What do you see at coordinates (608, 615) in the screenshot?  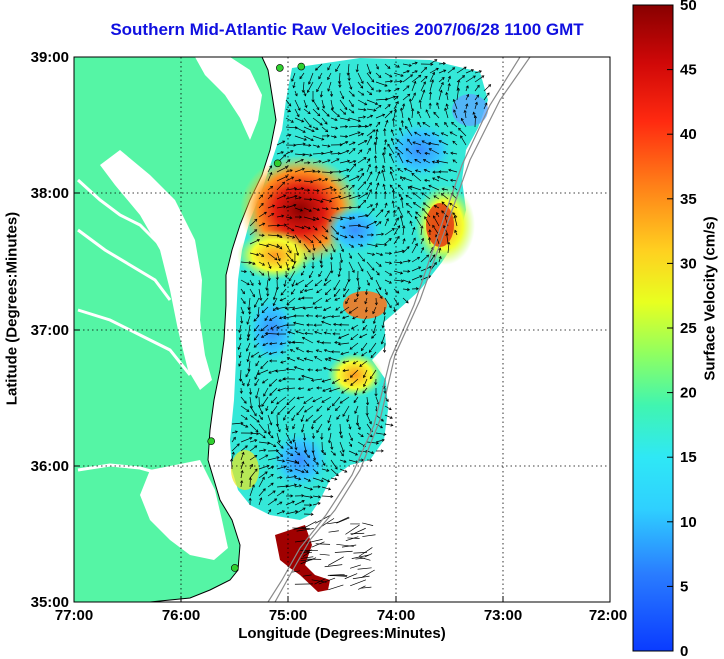 I see `x-tick-label: 72:00` at bounding box center [608, 615].